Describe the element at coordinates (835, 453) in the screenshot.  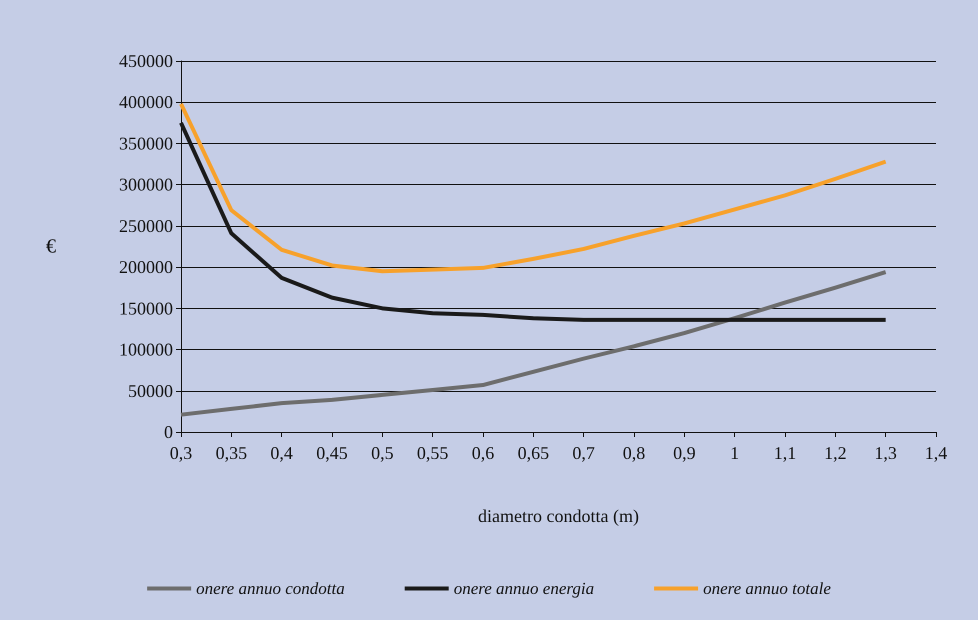
I see `x-tick-label: 1,2` at that location.